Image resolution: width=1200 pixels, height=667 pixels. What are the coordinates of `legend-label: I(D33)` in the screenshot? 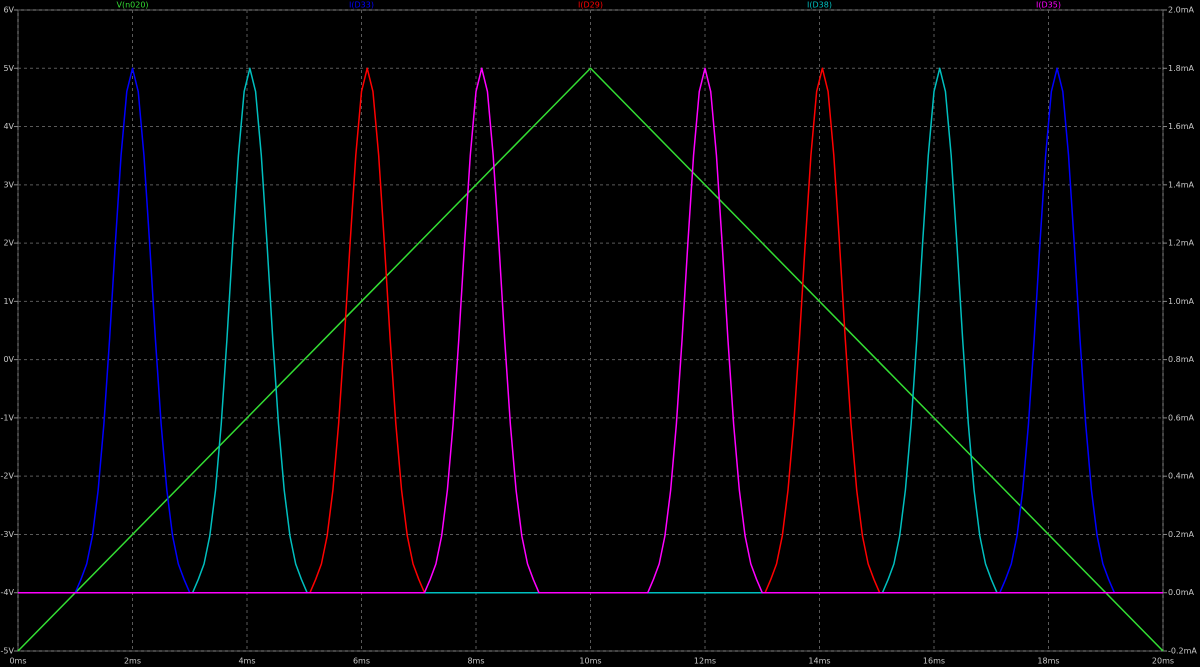 It's located at (361, 5).